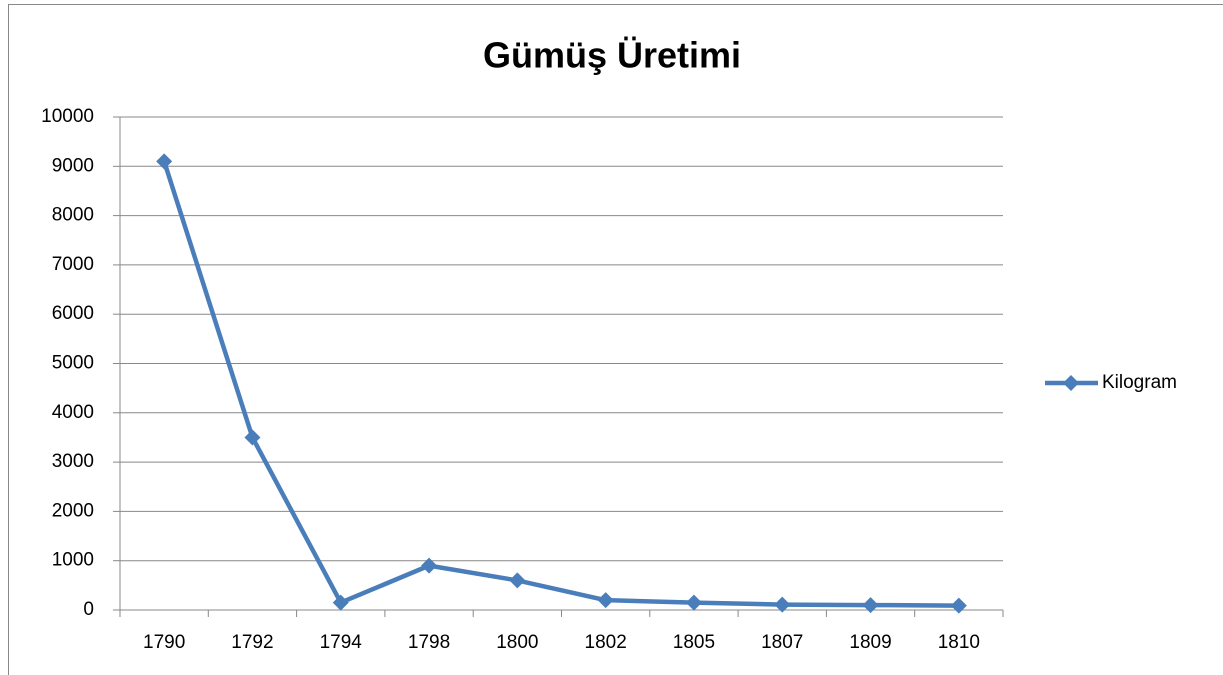 The image size is (1223, 675). Describe the element at coordinates (959, 642) in the screenshot. I see `x-tick-label: 1810` at that location.